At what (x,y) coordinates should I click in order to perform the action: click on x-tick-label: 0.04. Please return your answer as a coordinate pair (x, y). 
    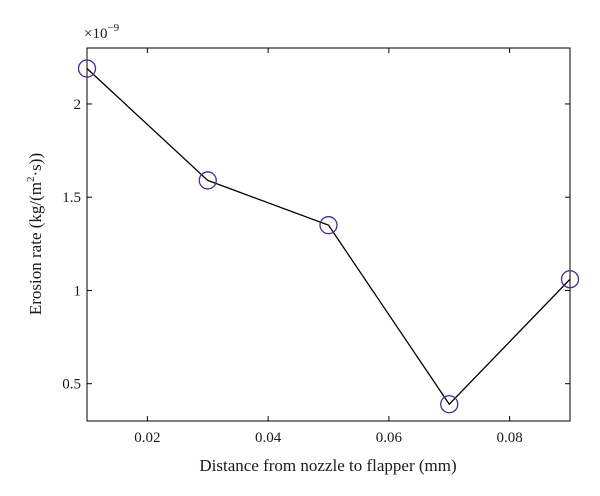
    Looking at the image, I should click on (268, 438).